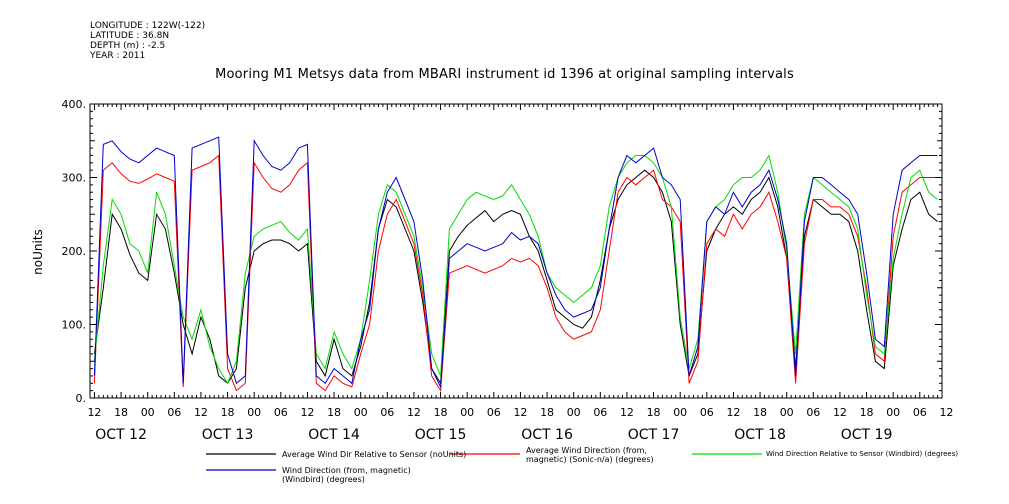  Describe the element at coordinates (118, 56) in the screenshot. I see `year-label: YEAR : 2011` at that location.